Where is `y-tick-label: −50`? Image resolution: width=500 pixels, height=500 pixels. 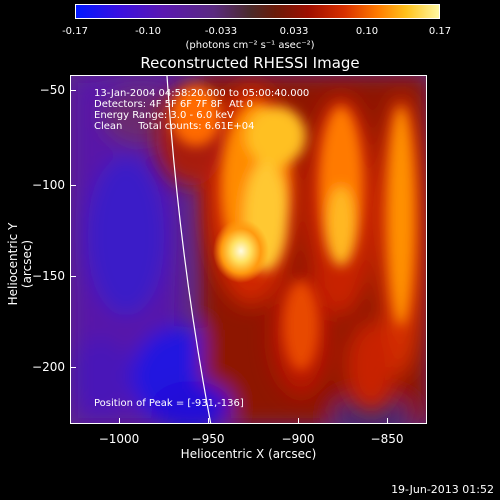
y-tick-label: −50 is located at coordinates (52, 90).